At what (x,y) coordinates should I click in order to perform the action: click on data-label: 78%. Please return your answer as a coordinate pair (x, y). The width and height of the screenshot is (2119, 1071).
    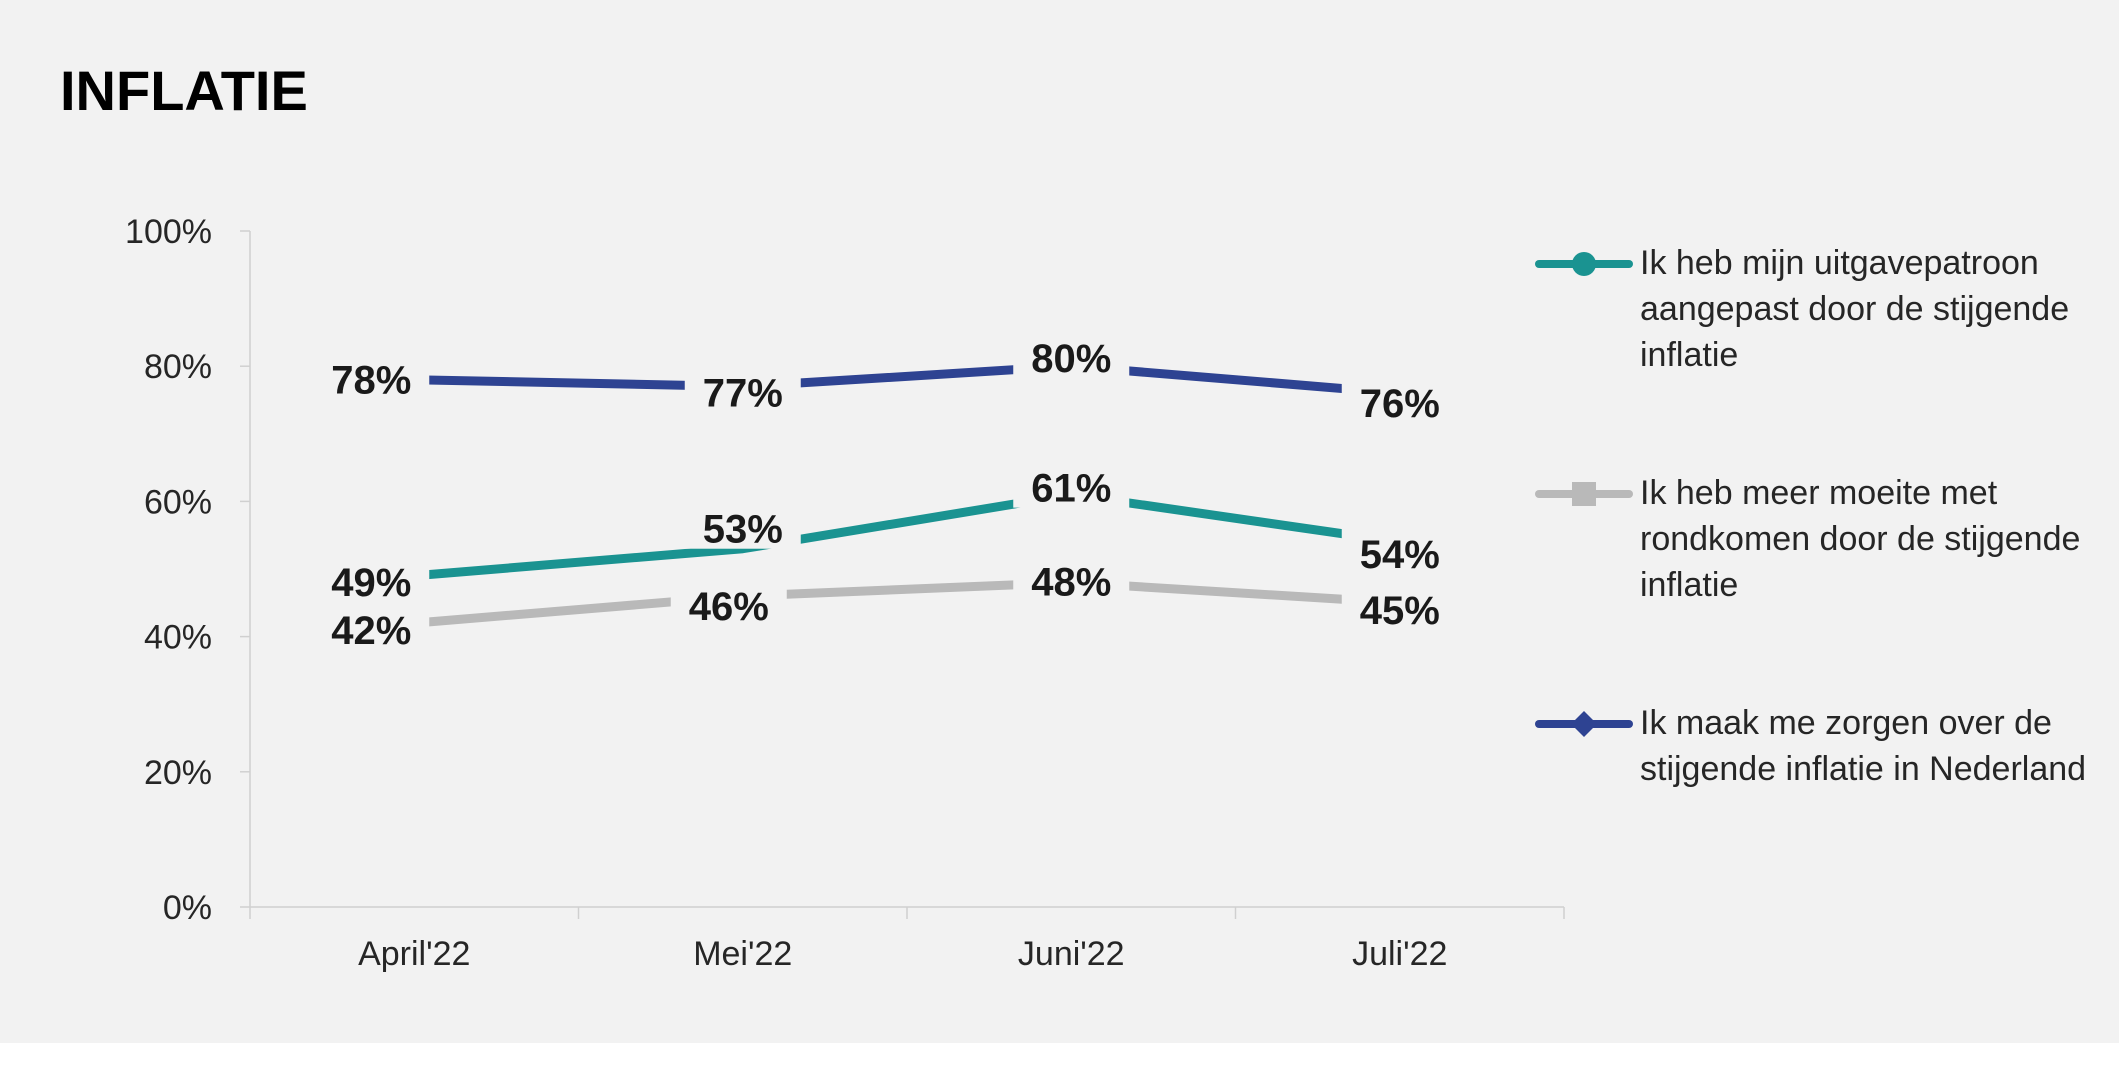
    Looking at the image, I should click on (371, 381).